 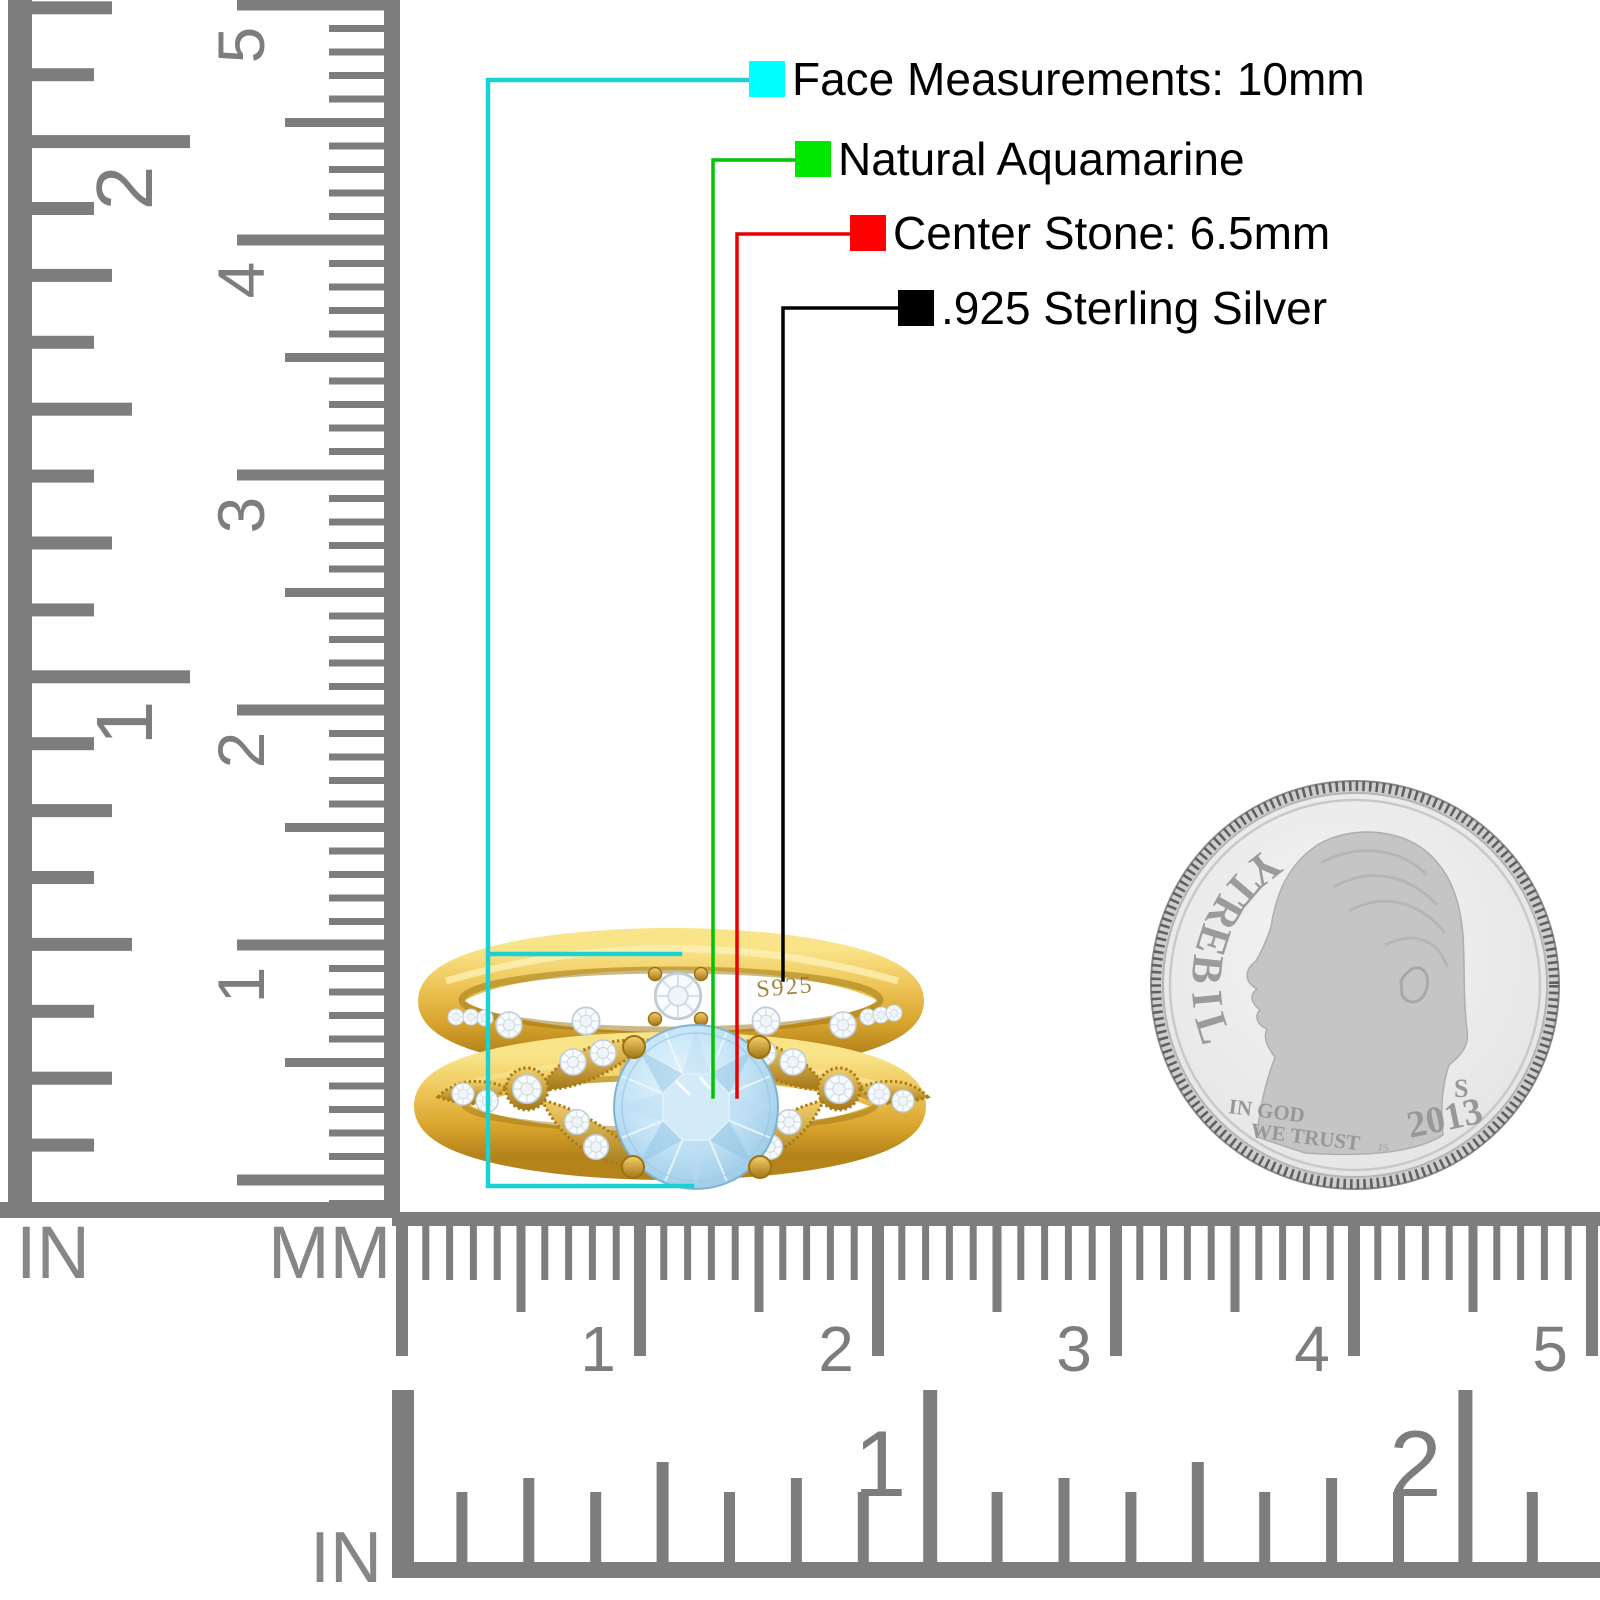 What do you see at coordinates (598, 1349) in the screenshot?
I see `bottom-mm-ruler-number: 1` at bounding box center [598, 1349].